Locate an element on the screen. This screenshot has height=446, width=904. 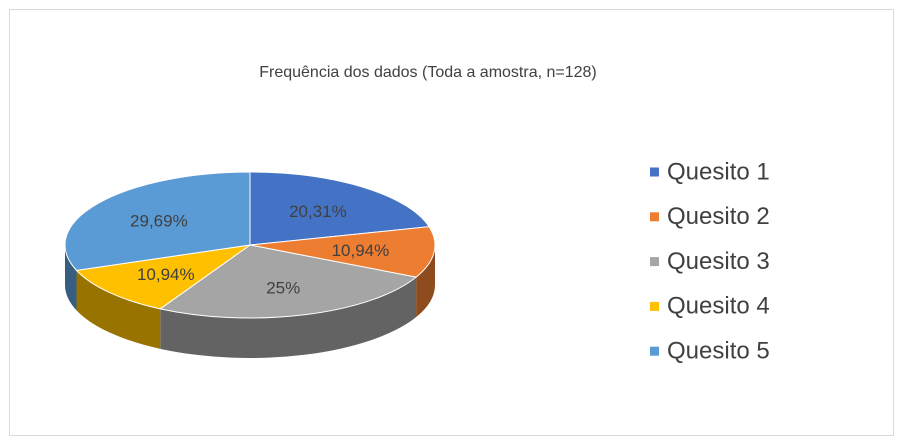
data-label: 29,69% is located at coordinates (159, 220).